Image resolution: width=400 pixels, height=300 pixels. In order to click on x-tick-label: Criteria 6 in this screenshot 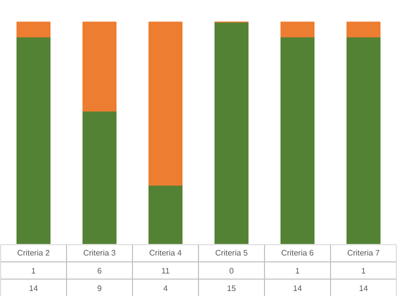, I will do `click(297, 253)`.